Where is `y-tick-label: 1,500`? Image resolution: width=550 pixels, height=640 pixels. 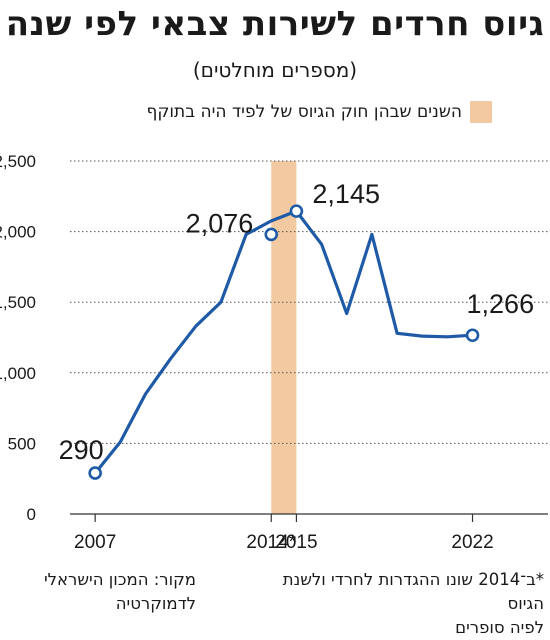
y-tick-label: 1,500 is located at coordinates (18, 302).